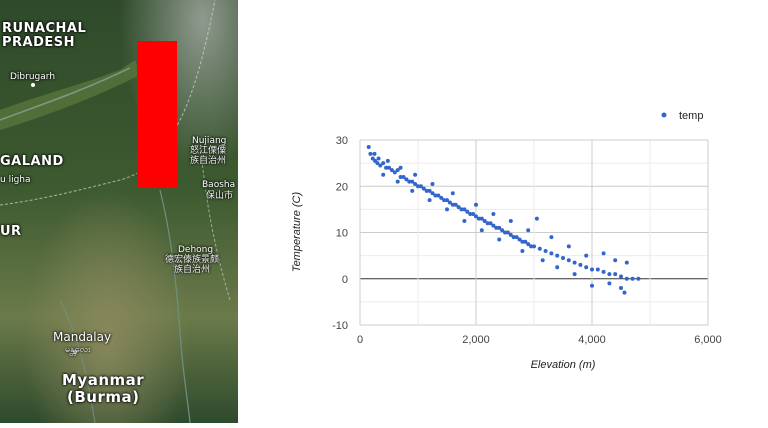 The height and width of the screenshot is (428, 768). I want to click on x-tick-label: 4,000, so click(592, 340).